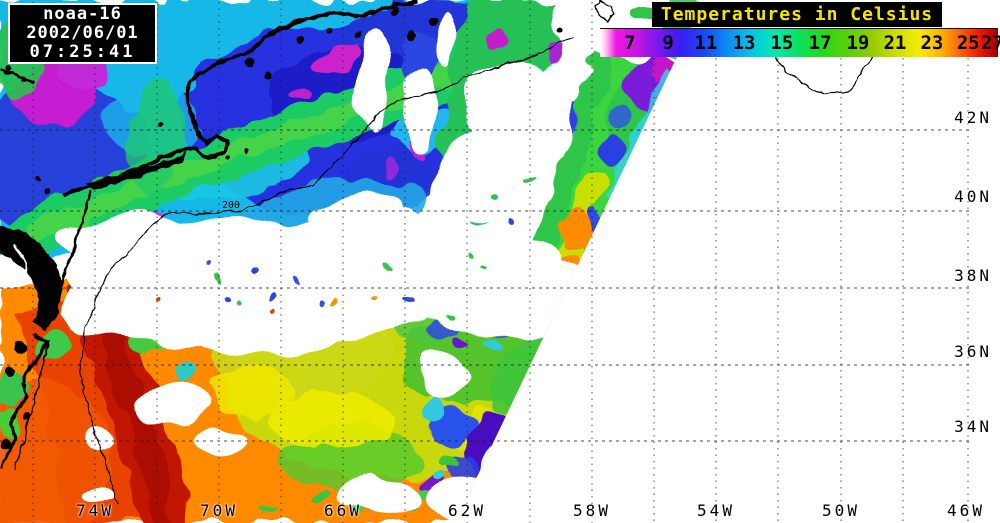 The height and width of the screenshot is (523, 1000). I want to click on colorbar-tick: 21, so click(895, 43).